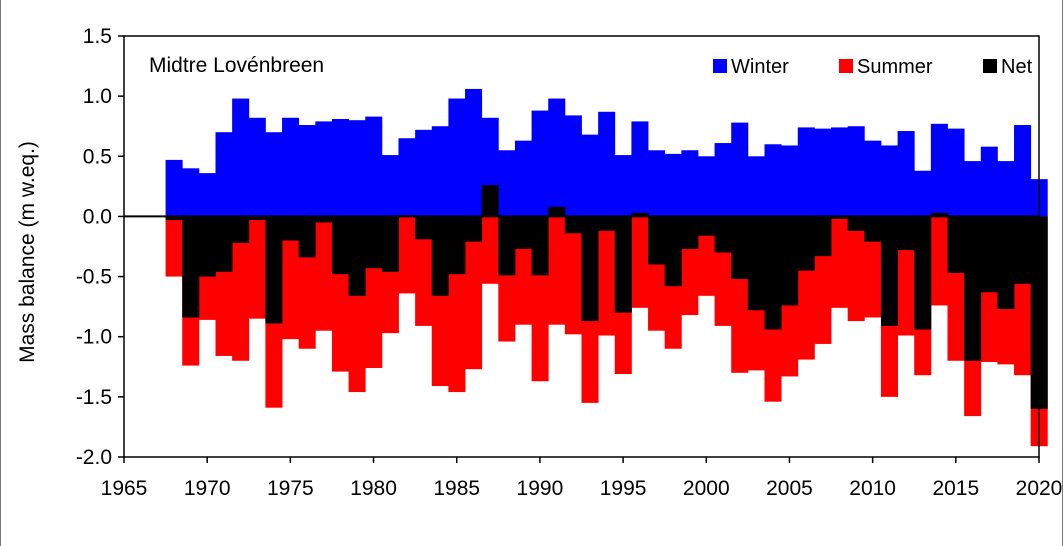 The width and height of the screenshot is (1063, 546). What do you see at coordinates (291, 278) in the screenshot?
I see `summer-bar-1975` at bounding box center [291, 278].